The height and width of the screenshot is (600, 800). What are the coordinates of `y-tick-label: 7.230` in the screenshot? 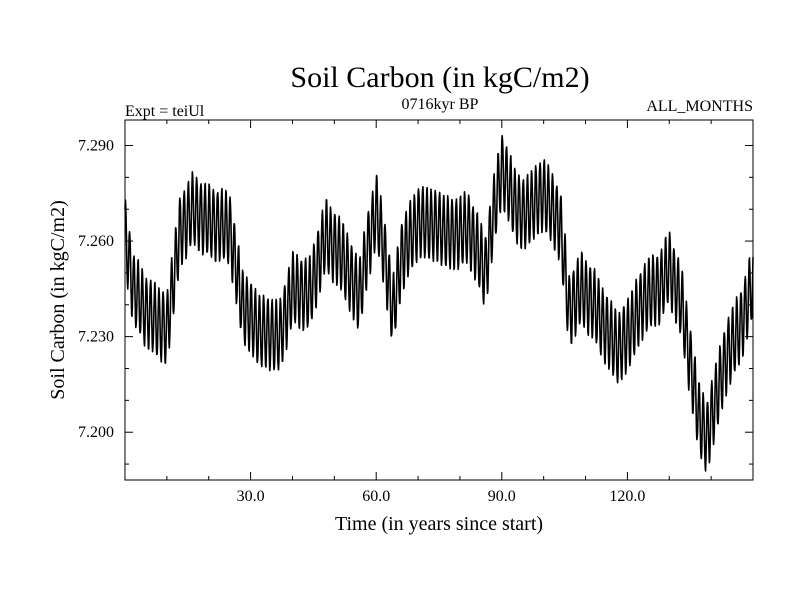 It's located at (96, 337).